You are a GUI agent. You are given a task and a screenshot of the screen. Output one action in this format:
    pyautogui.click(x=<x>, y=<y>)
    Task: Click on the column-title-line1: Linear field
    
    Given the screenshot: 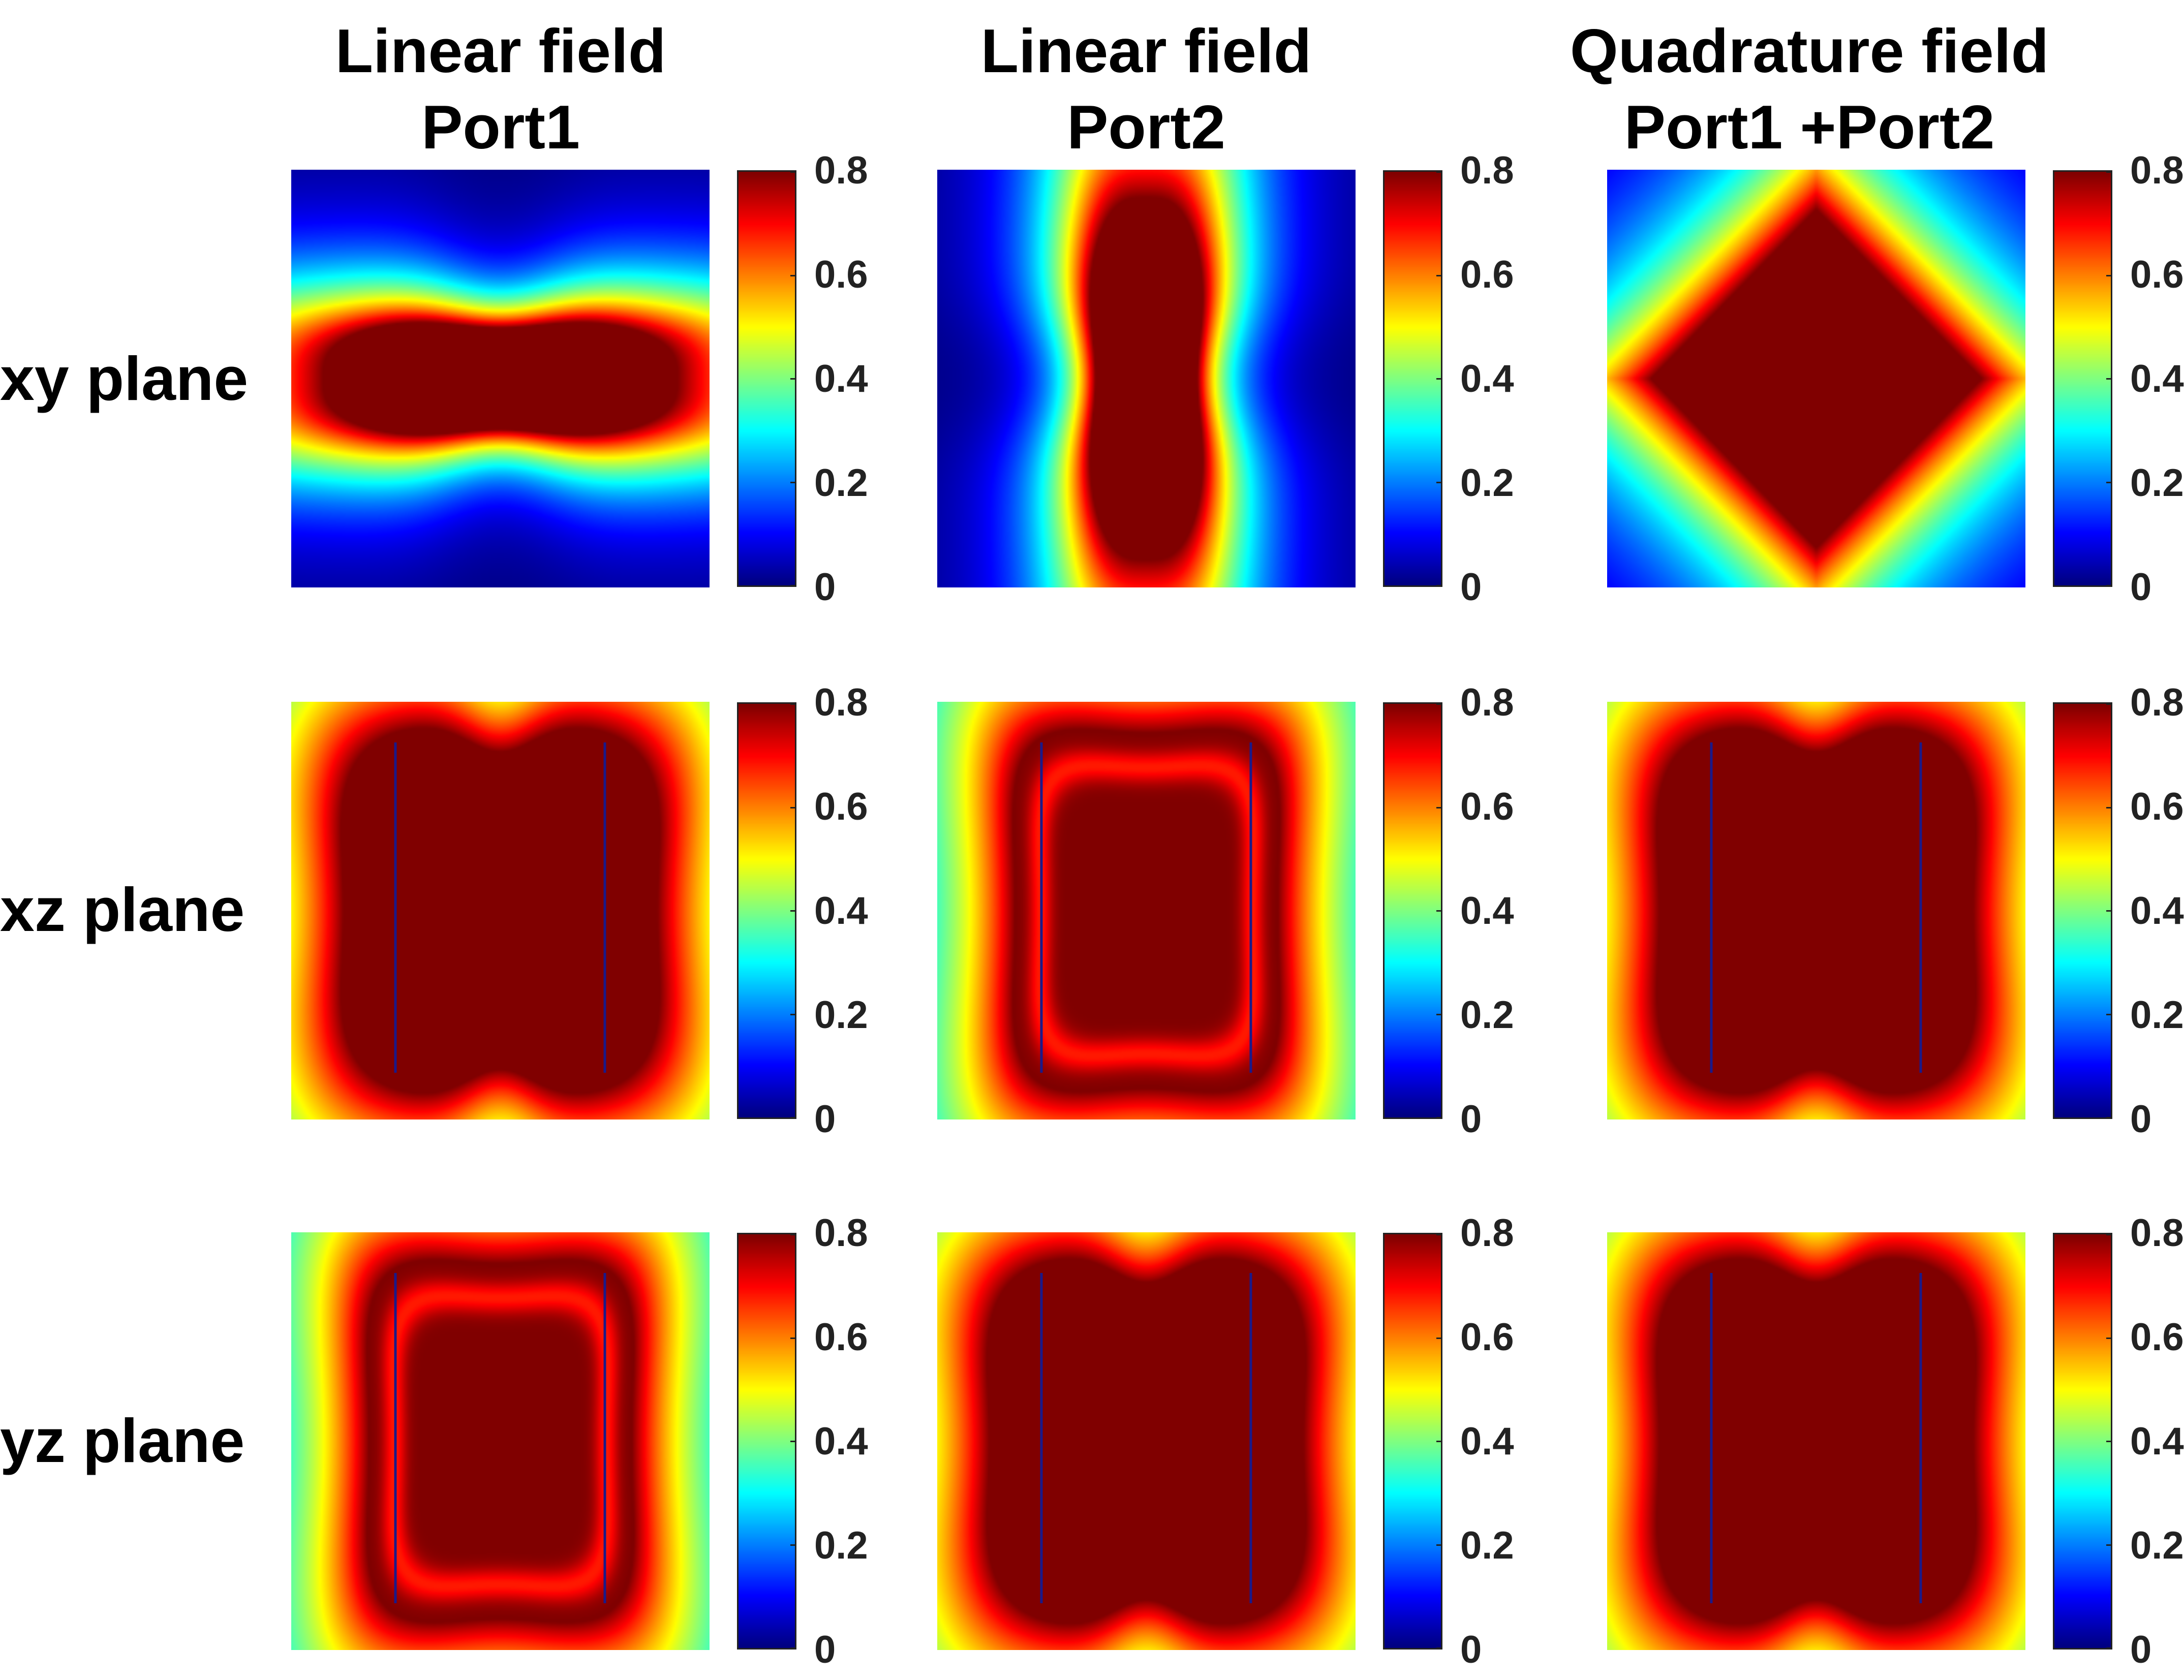 What is the action you would take?
    pyautogui.click(x=500, y=50)
    